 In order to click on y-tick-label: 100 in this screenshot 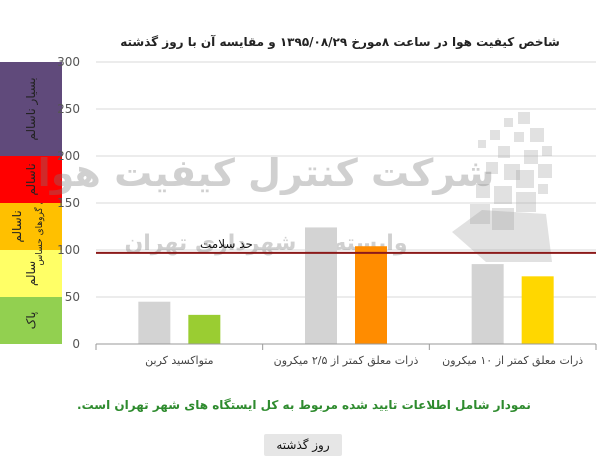, I will do `click(68, 250)`.